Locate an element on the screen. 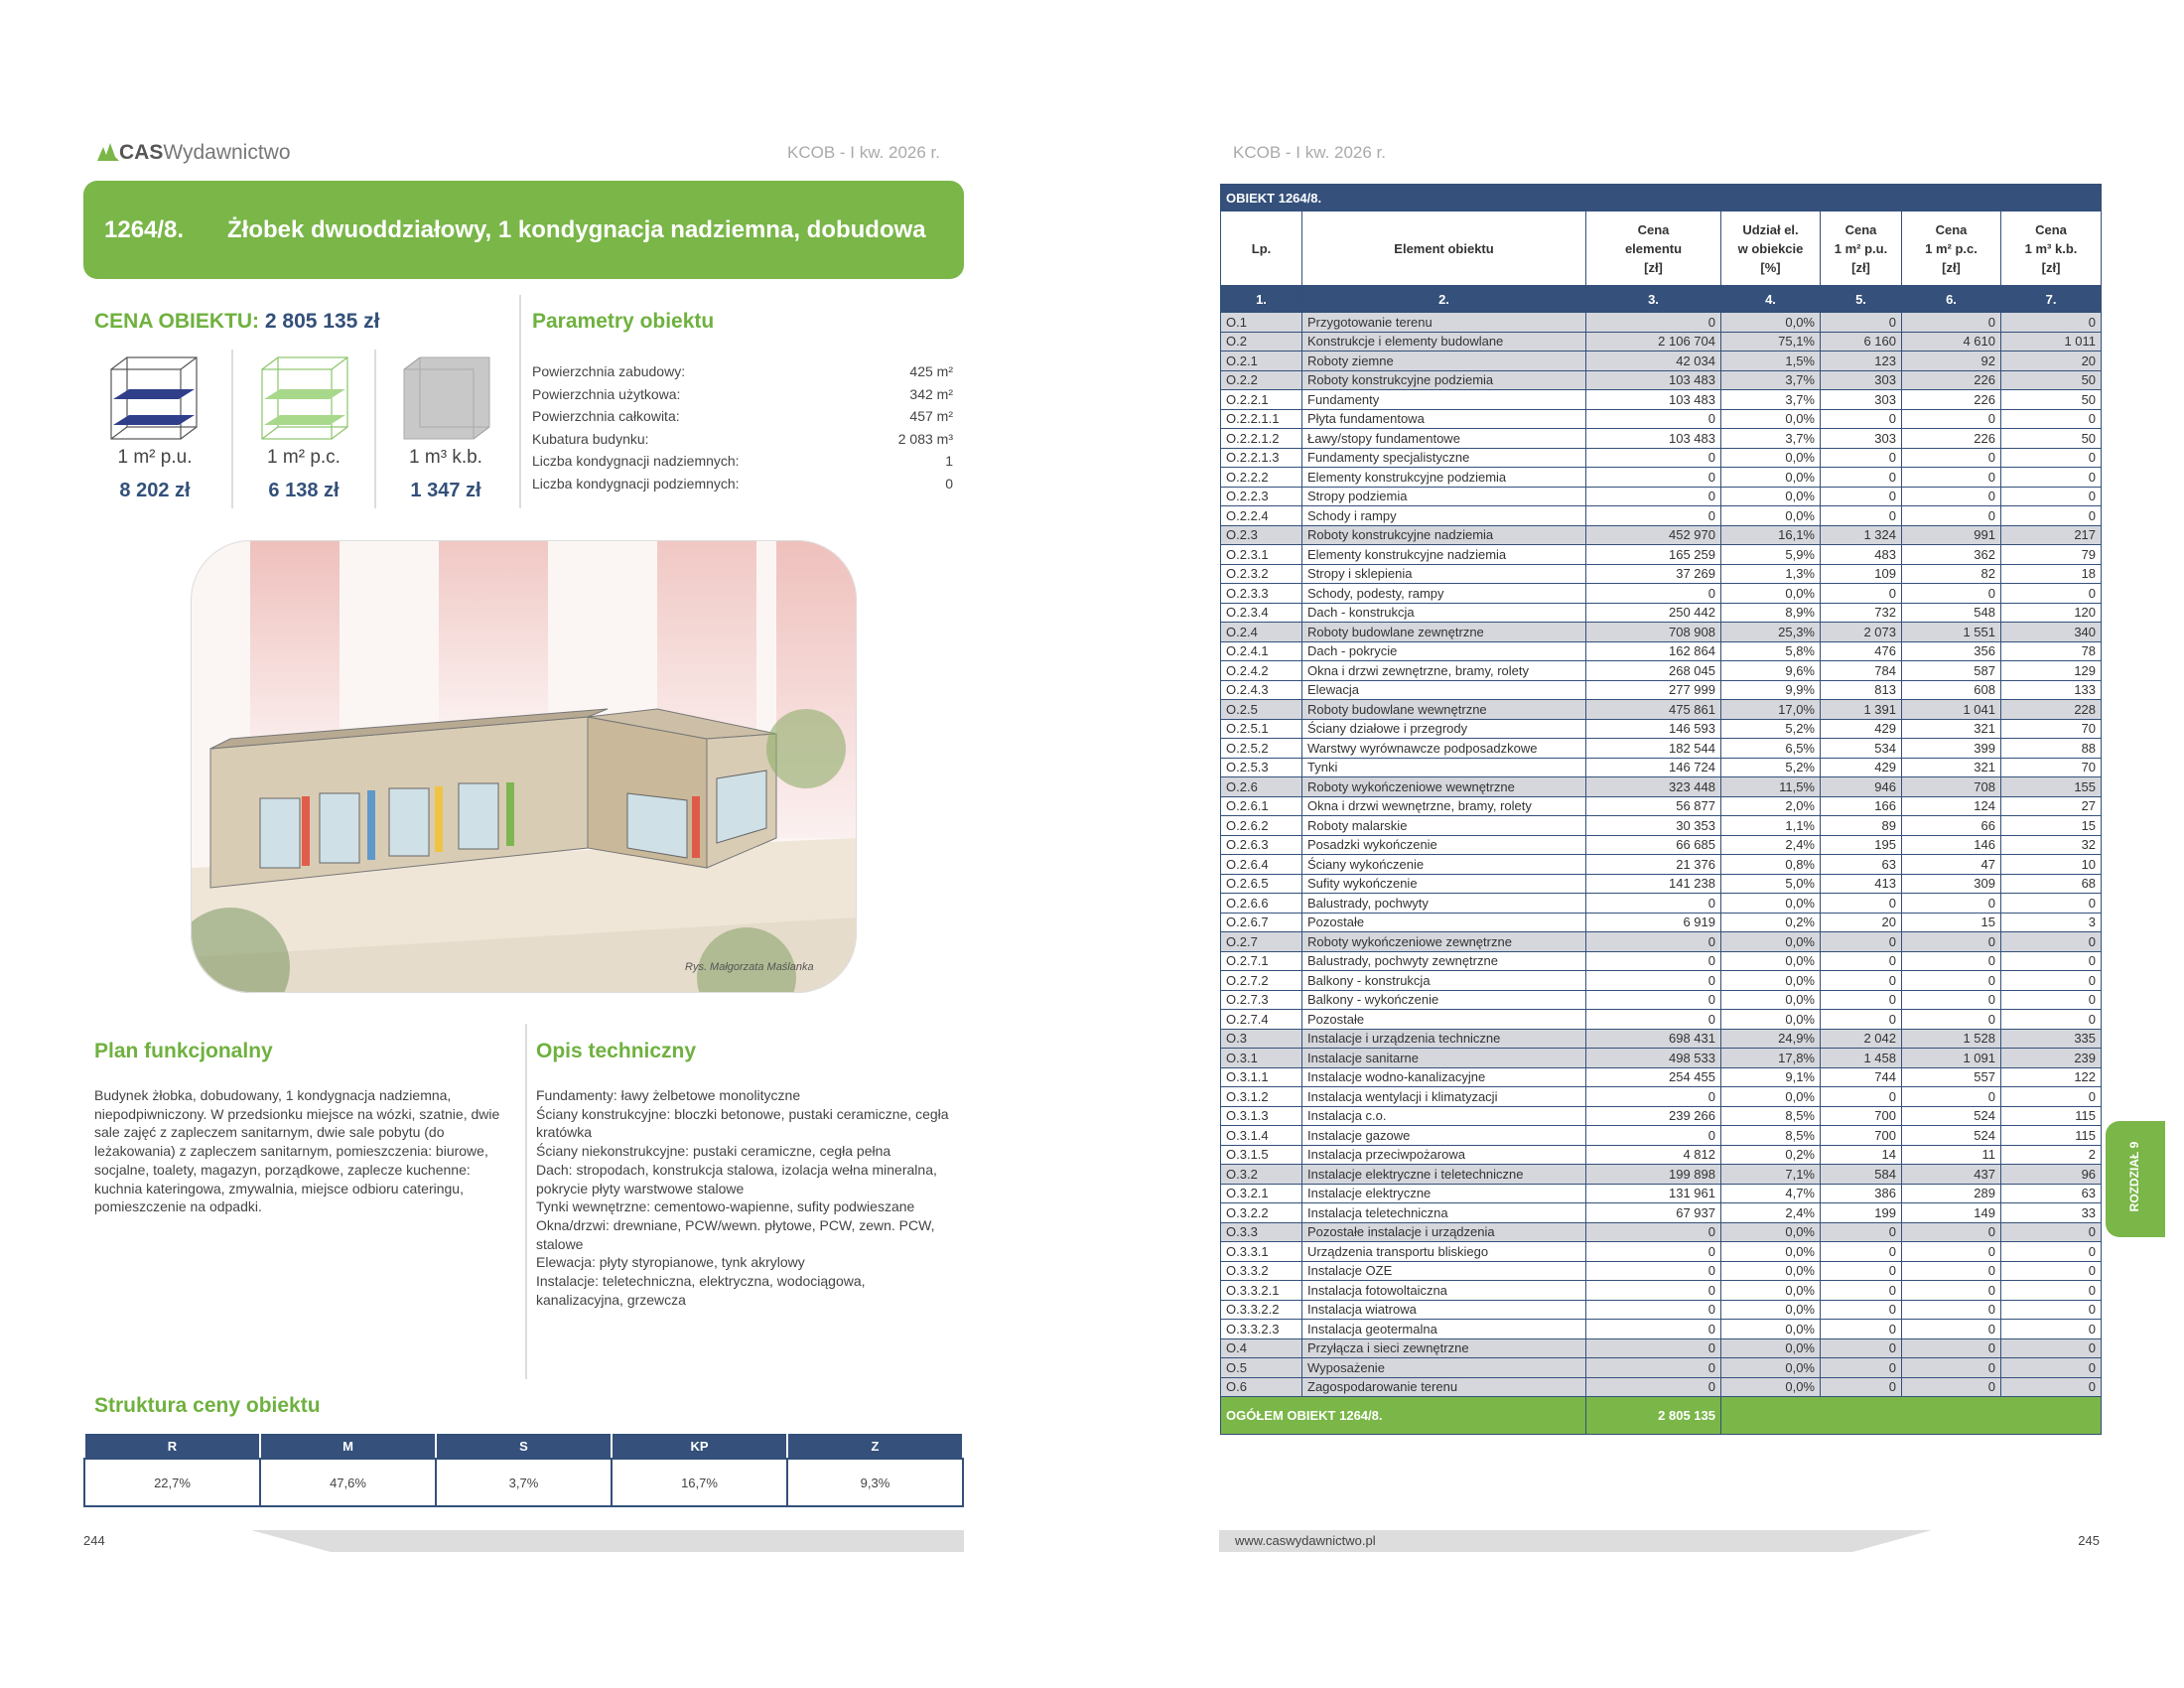 The height and width of the screenshot is (1688, 2184). row-value: 813 is located at coordinates (1861, 689).